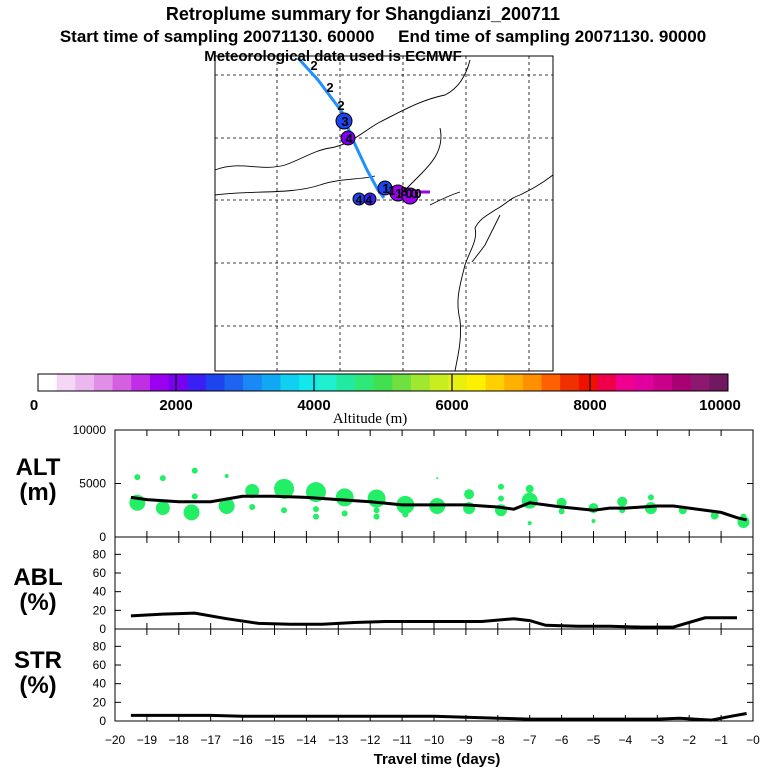 This screenshot has height=768, width=768. Describe the element at coordinates (38, 660) in the screenshot. I see `str-panel-title: STR` at that location.